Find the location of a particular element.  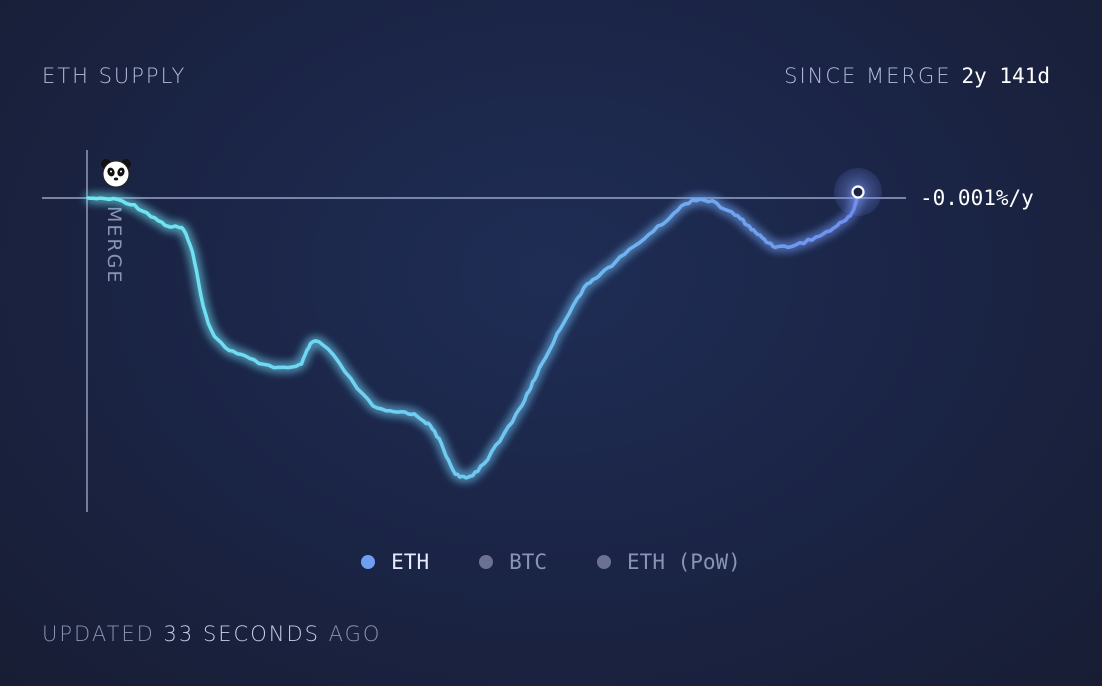

updated-unit: SECONDS is located at coordinates (261, 634).